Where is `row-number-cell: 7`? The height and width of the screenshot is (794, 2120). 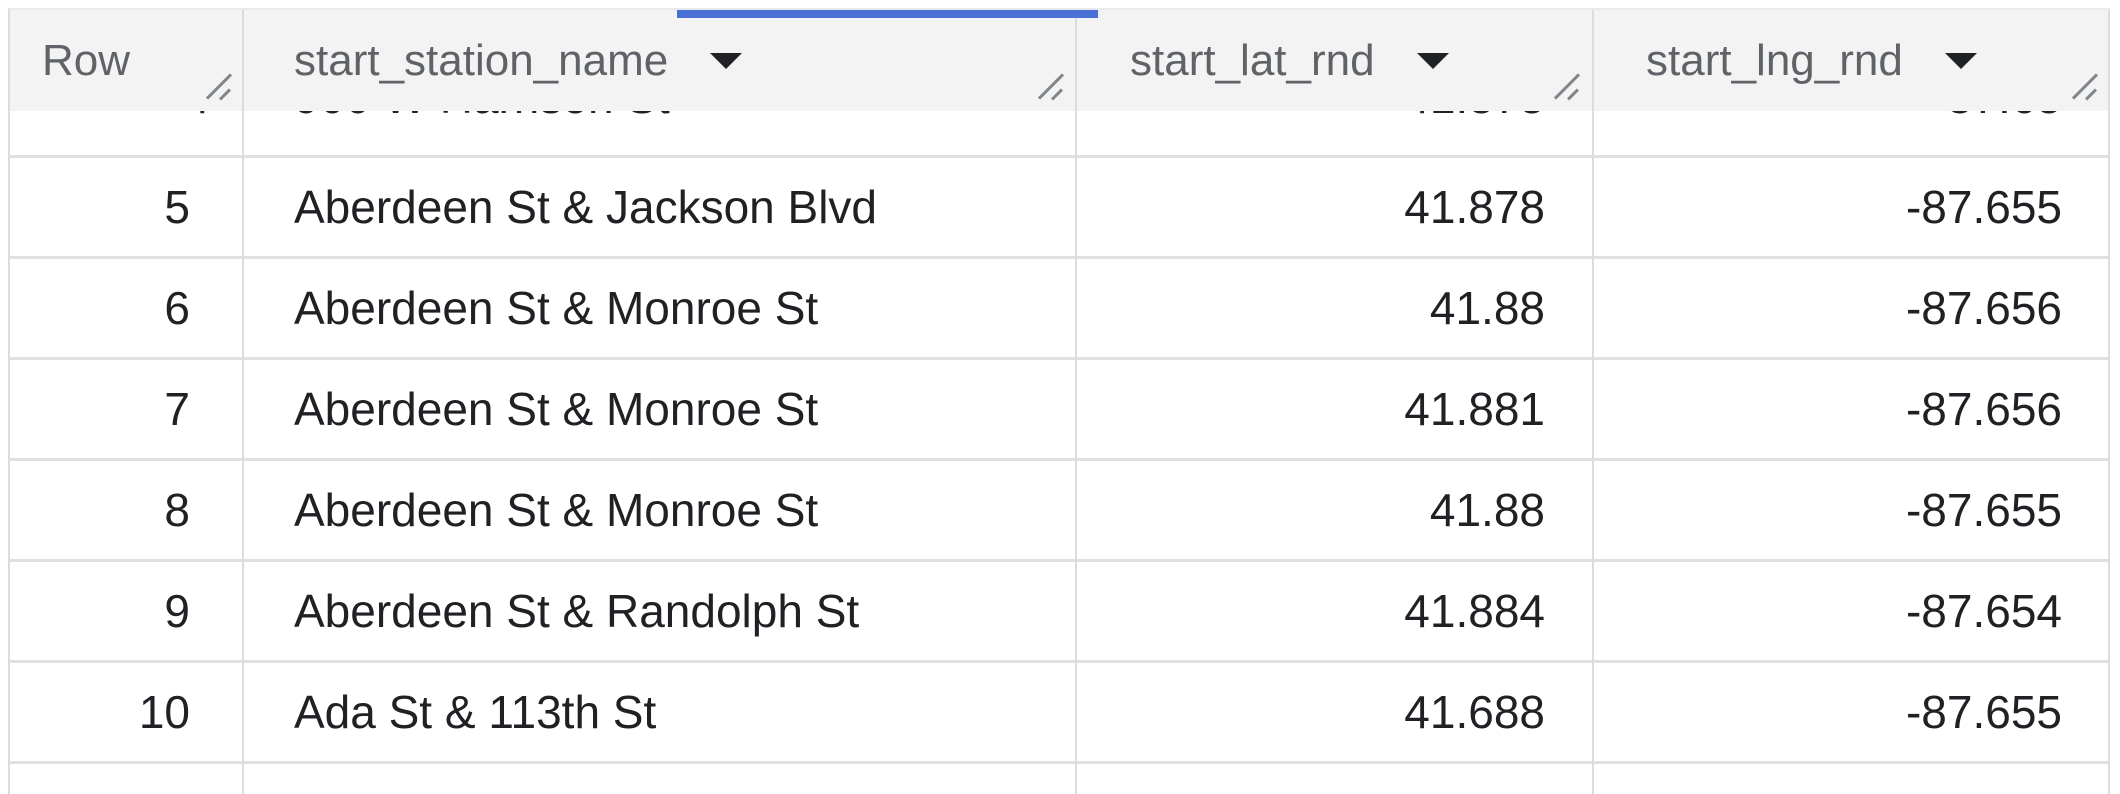 row-number-cell: 7 is located at coordinates (177, 409).